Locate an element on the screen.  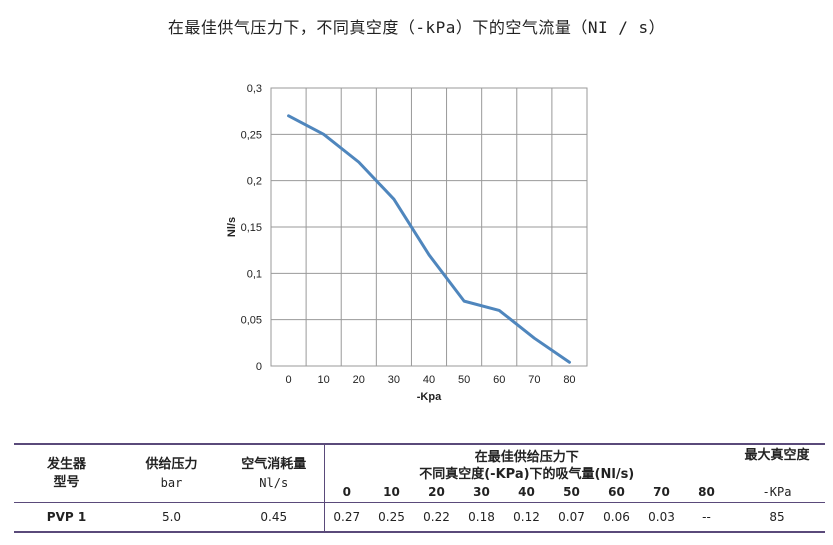
x-tick-label: 60 is located at coordinates (499, 380).